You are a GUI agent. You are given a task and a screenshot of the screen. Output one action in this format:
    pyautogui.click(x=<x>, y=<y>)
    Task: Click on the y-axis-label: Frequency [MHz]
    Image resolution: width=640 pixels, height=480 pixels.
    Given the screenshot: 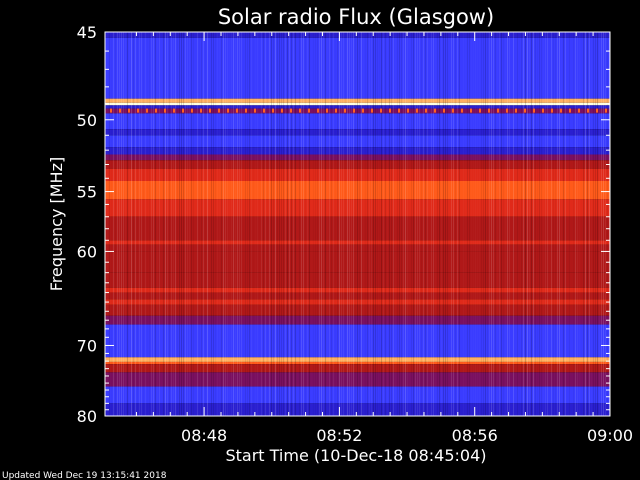 What is the action you would take?
    pyautogui.click(x=56, y=224)
    